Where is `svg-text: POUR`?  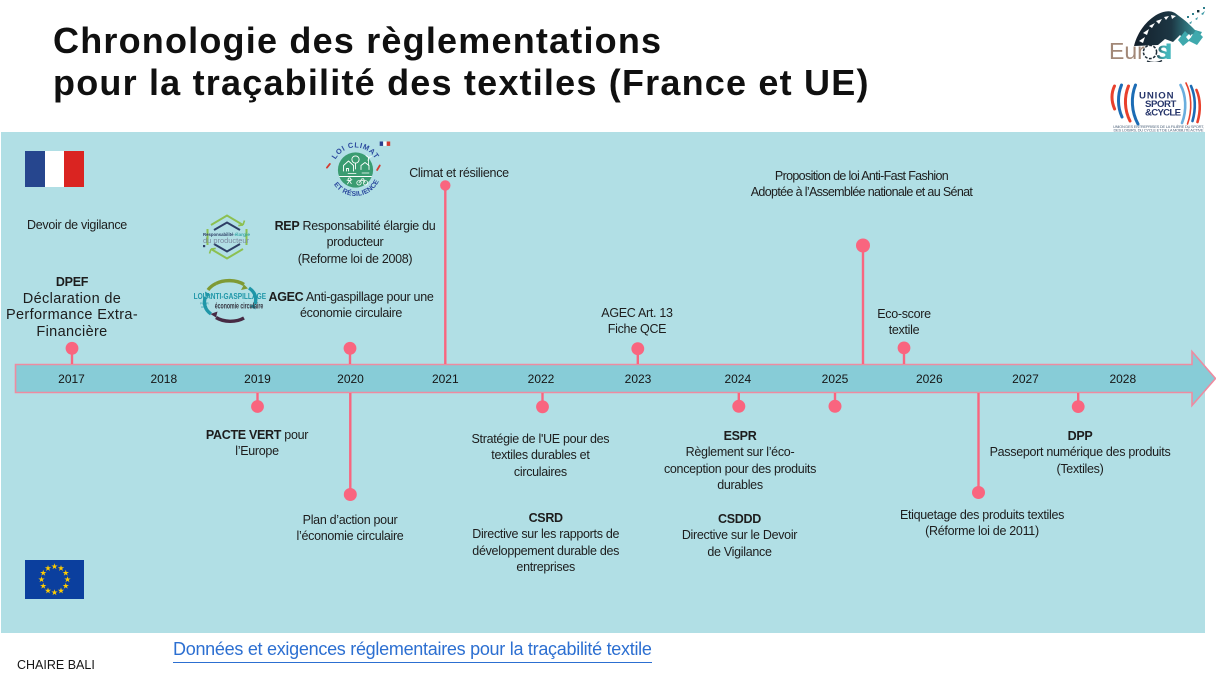 svg-text: POUR is located at coordinates (205, 304).